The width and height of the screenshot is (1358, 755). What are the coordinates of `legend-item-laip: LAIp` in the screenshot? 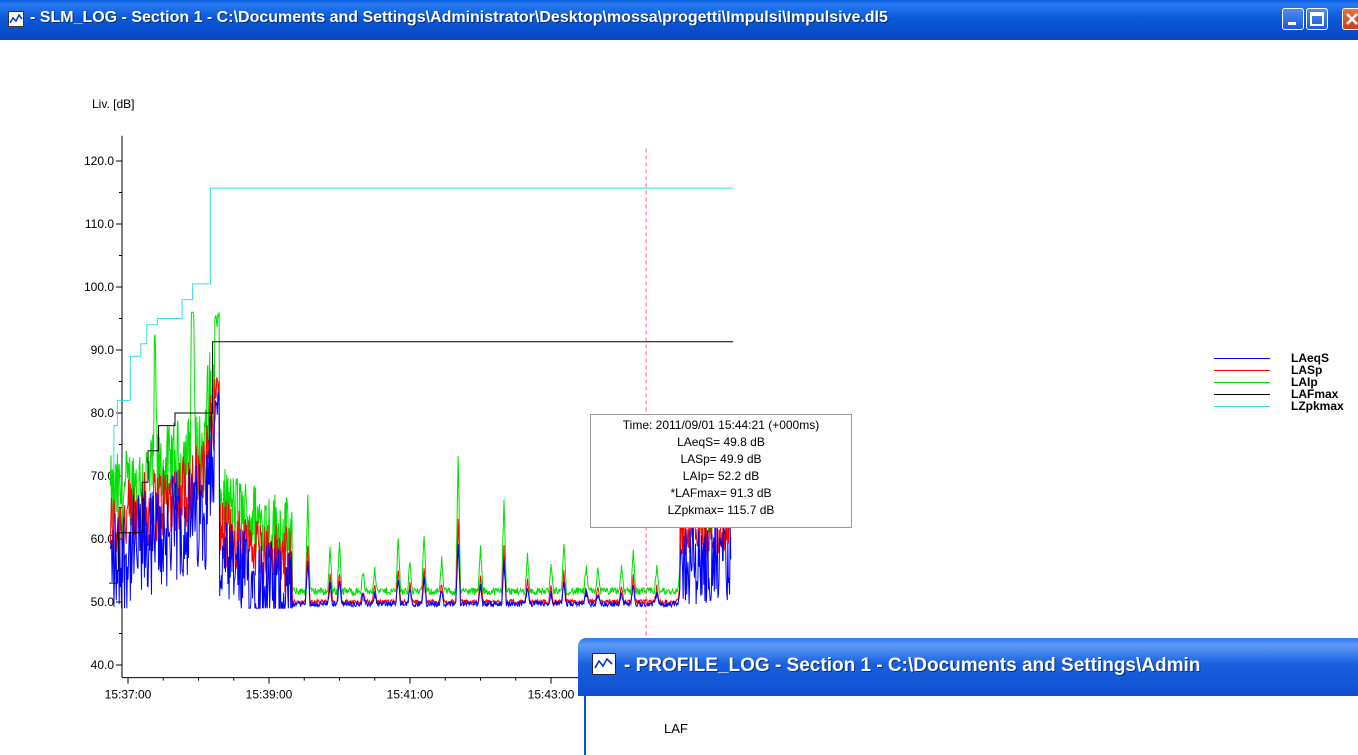 It's located at (1286, 382).